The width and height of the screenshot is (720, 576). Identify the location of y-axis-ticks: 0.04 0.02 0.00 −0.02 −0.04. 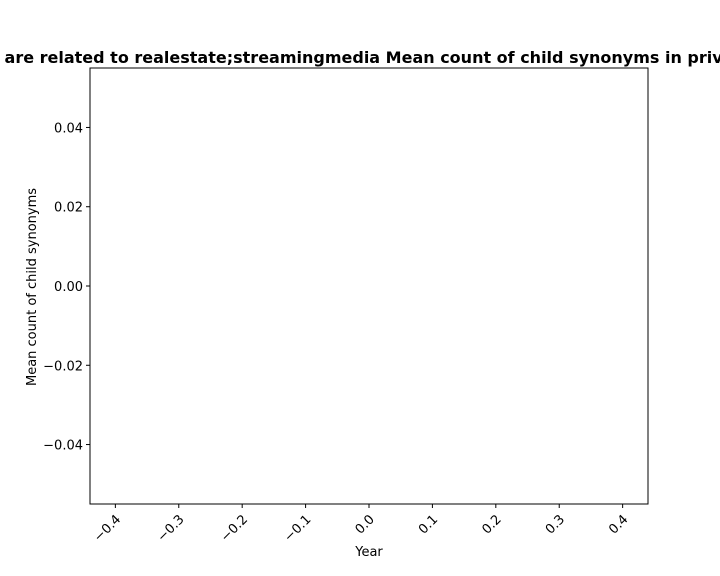
(66, 287).